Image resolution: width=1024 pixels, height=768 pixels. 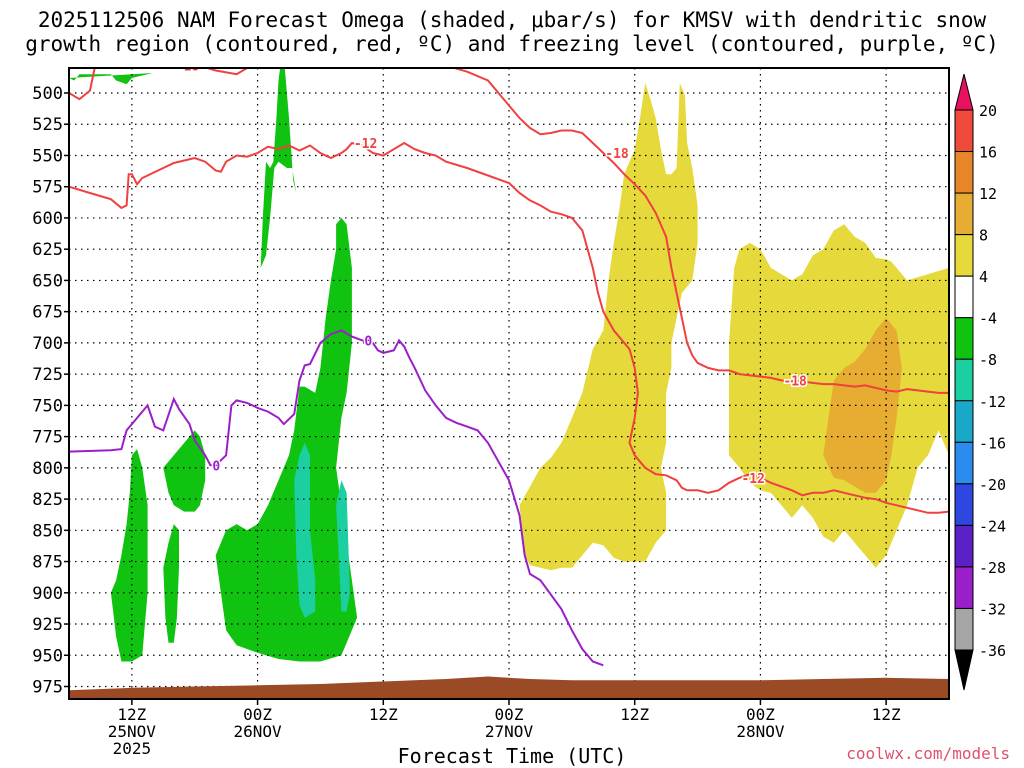 I want to click on y-tick-label-700: 700, so click(x=47, y=344).